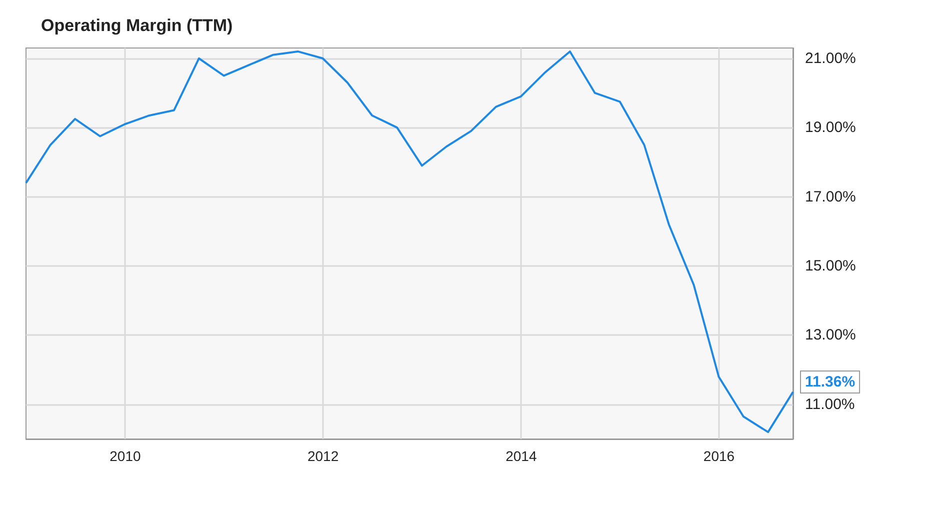 This screenshot has height=506, width=931. Describe the element at coordinates (830, 335) in the screenshot. I see `y-tick-label: 13.00%` at that location.